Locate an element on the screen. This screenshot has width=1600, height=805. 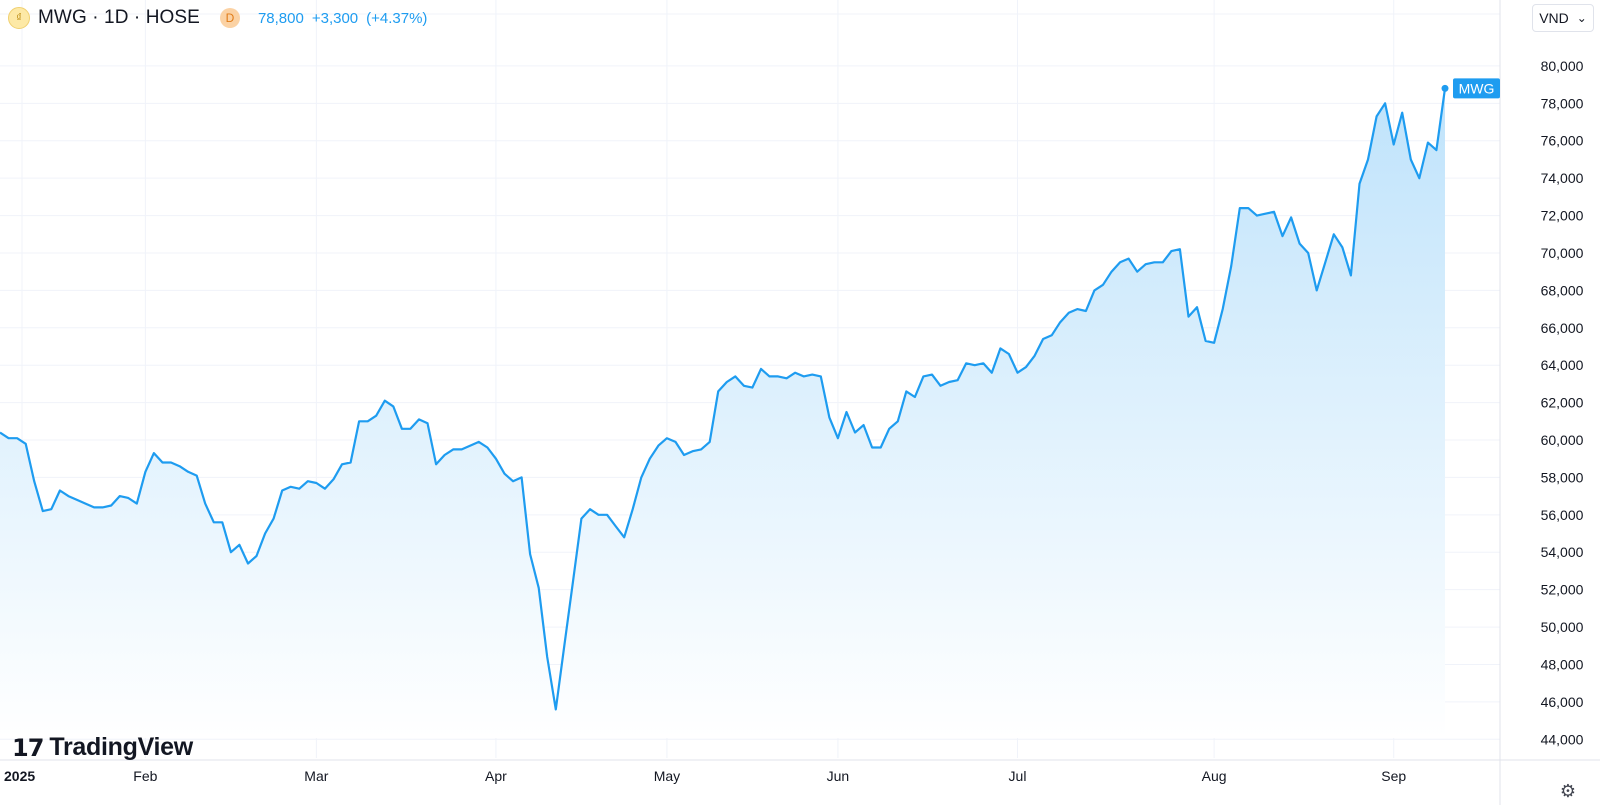
y-tick-label: 60,000 is located at coordinates (1562, 440).